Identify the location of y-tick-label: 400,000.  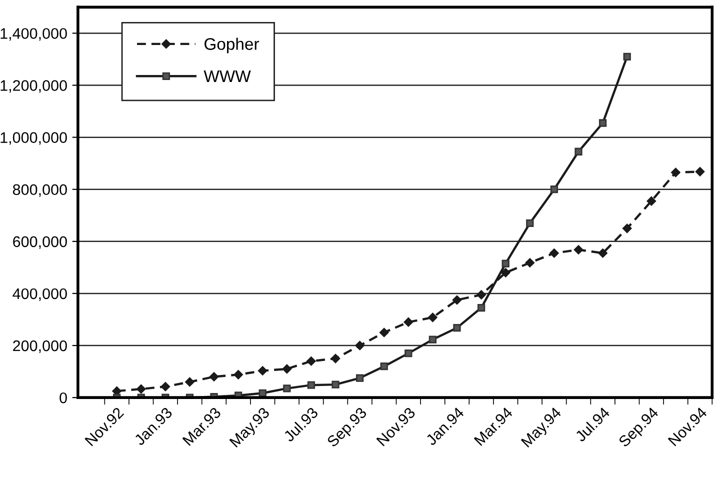
(39, 294).